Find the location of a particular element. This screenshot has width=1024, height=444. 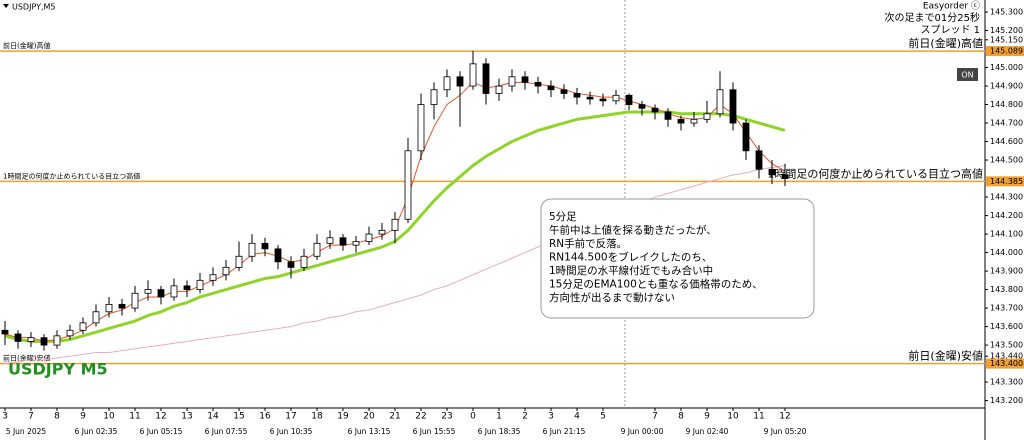

x-date-label: 9 Jun 02:40 is located at coordinates (707, 431).